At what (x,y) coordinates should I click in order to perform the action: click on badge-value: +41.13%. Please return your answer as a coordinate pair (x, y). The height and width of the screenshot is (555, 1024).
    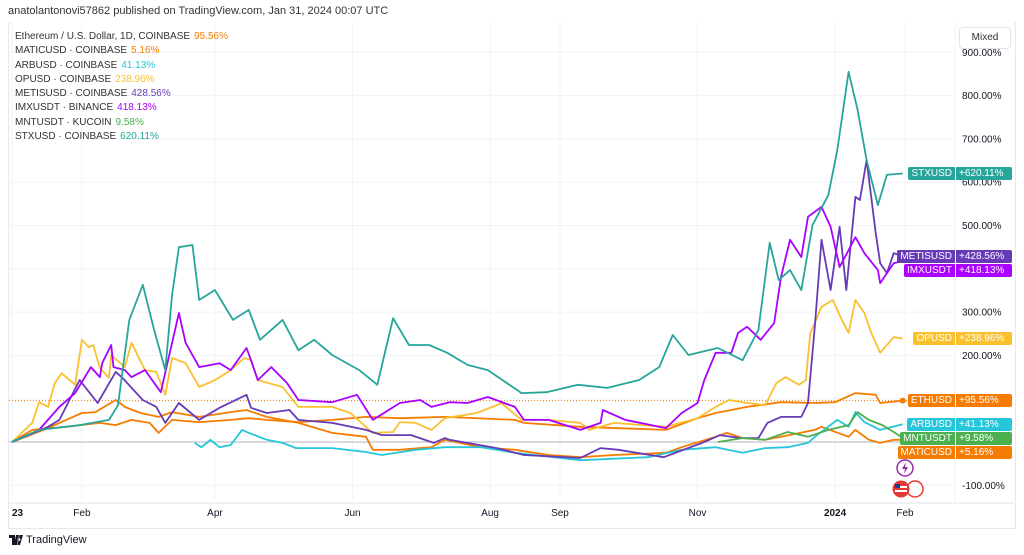
    Looking at the image, I should click on (984, 424).